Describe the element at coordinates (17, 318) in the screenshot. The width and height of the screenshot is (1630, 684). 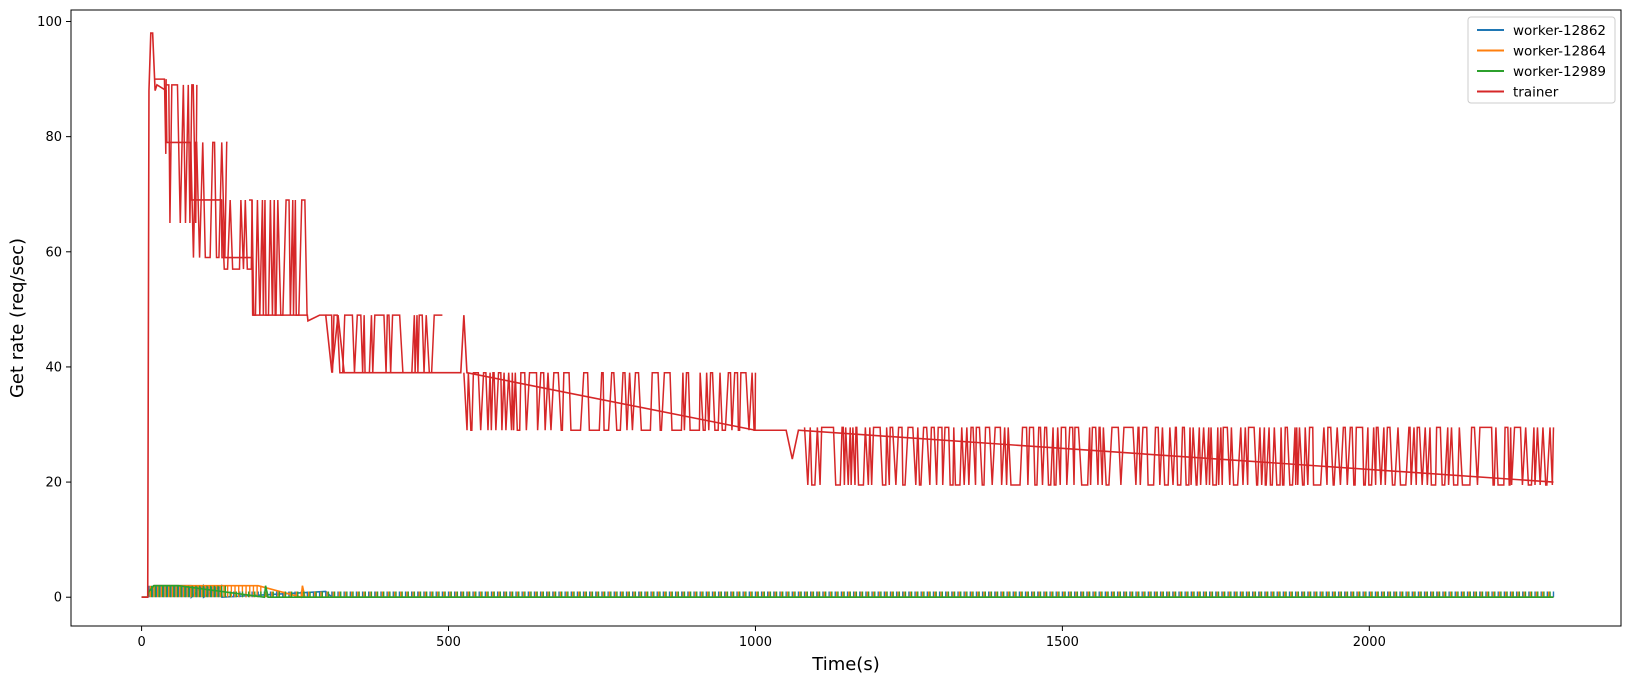
I see `y-axis-title: Get rate (req/sec)` at that location.